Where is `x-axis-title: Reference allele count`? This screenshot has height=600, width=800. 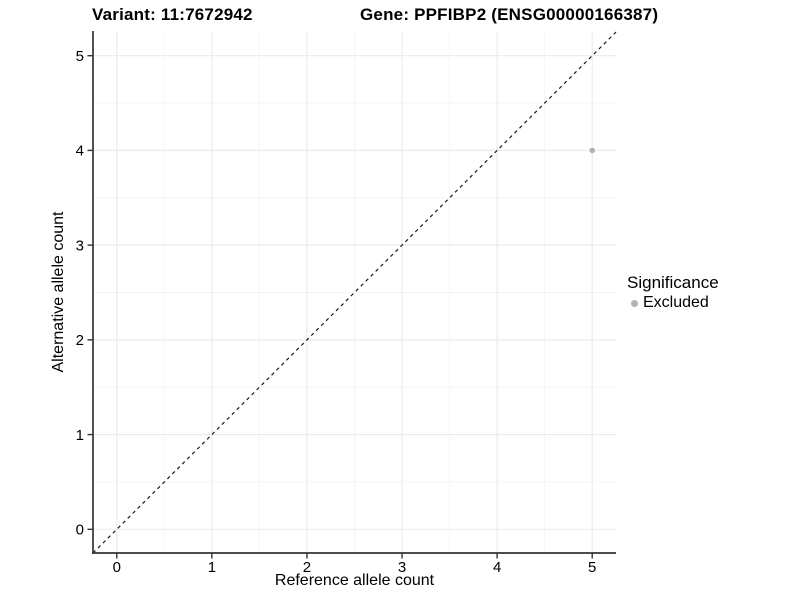 x-axis-title: Reference allele count is located at coordinates (354, 580).